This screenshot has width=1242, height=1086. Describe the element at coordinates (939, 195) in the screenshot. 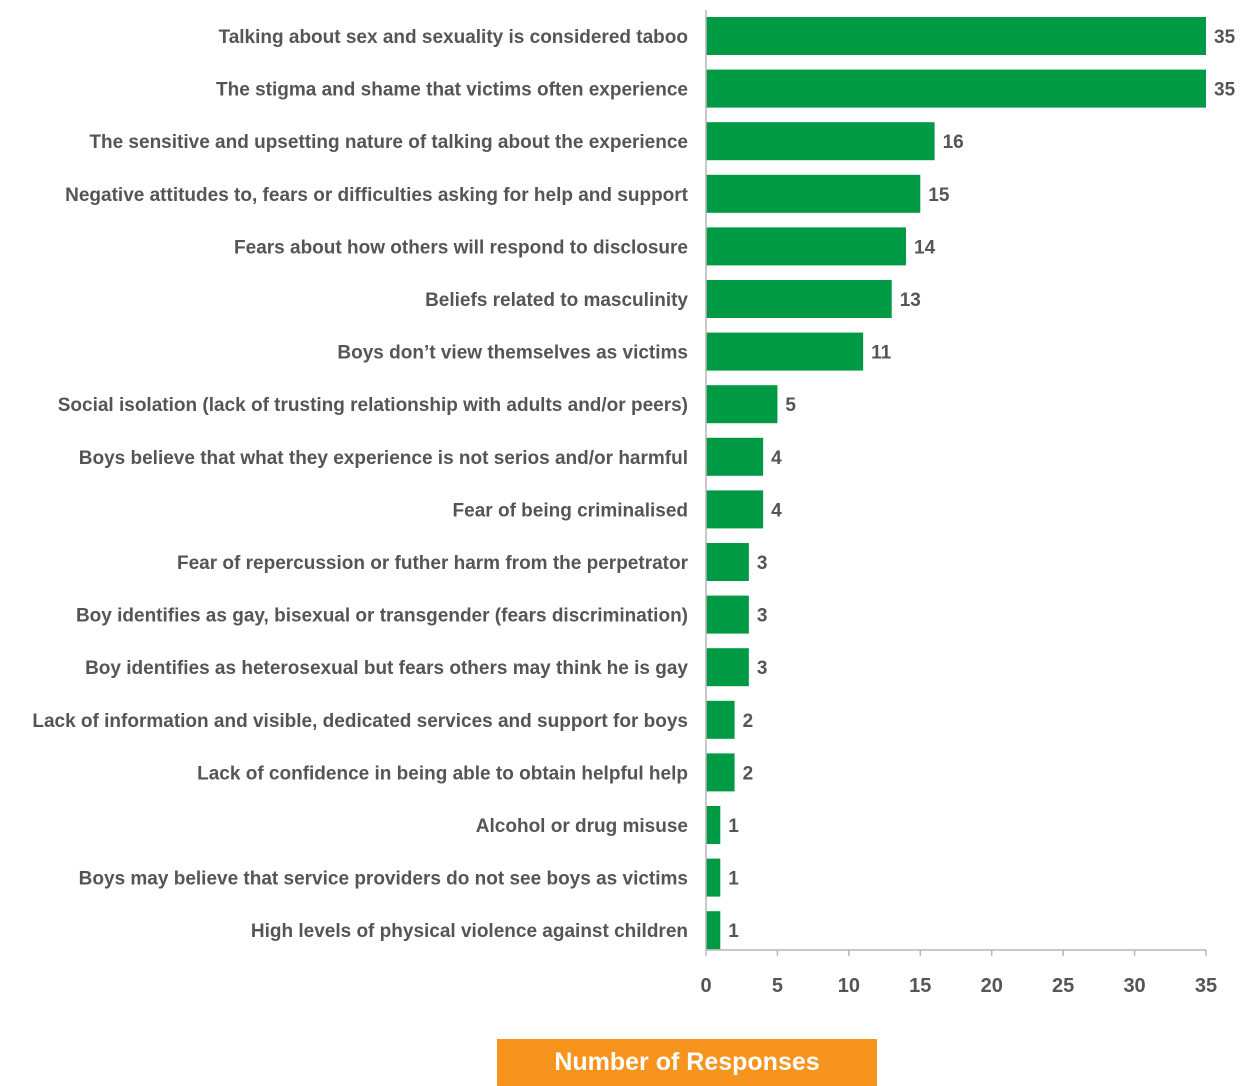

I see `data-label: 15` at that location.